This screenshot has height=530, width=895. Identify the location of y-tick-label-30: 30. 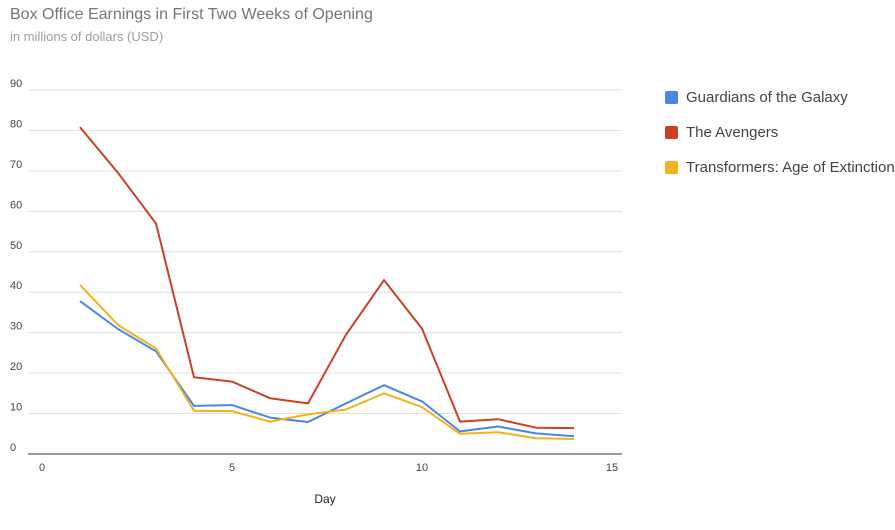
(16, 327).